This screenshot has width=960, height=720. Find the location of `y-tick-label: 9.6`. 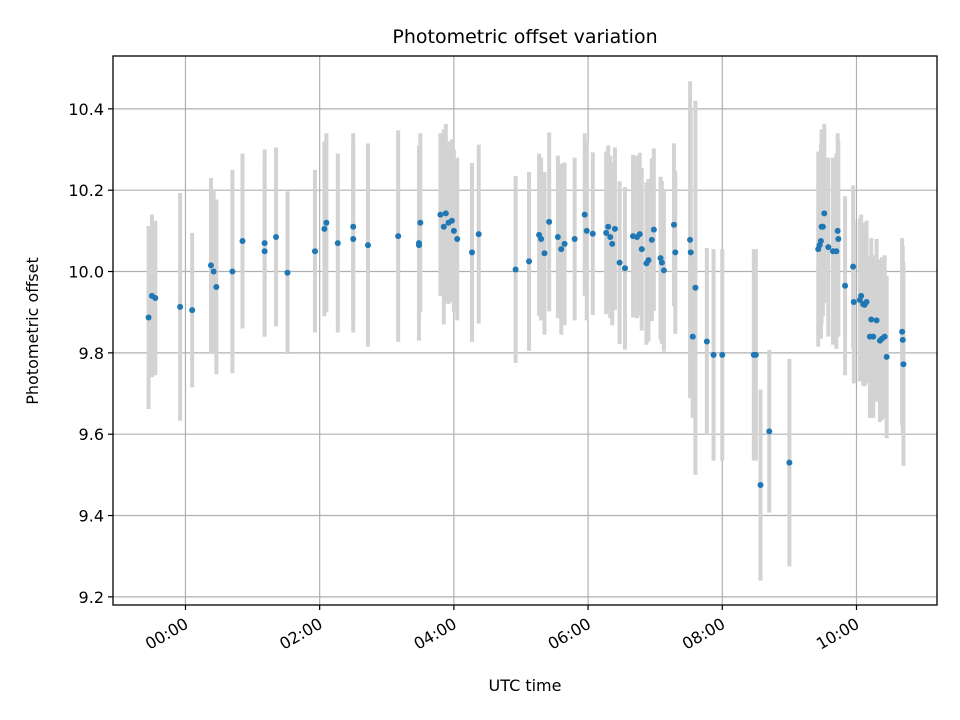

y-tick-label: 9.6 is located at coordinates (91, 434).